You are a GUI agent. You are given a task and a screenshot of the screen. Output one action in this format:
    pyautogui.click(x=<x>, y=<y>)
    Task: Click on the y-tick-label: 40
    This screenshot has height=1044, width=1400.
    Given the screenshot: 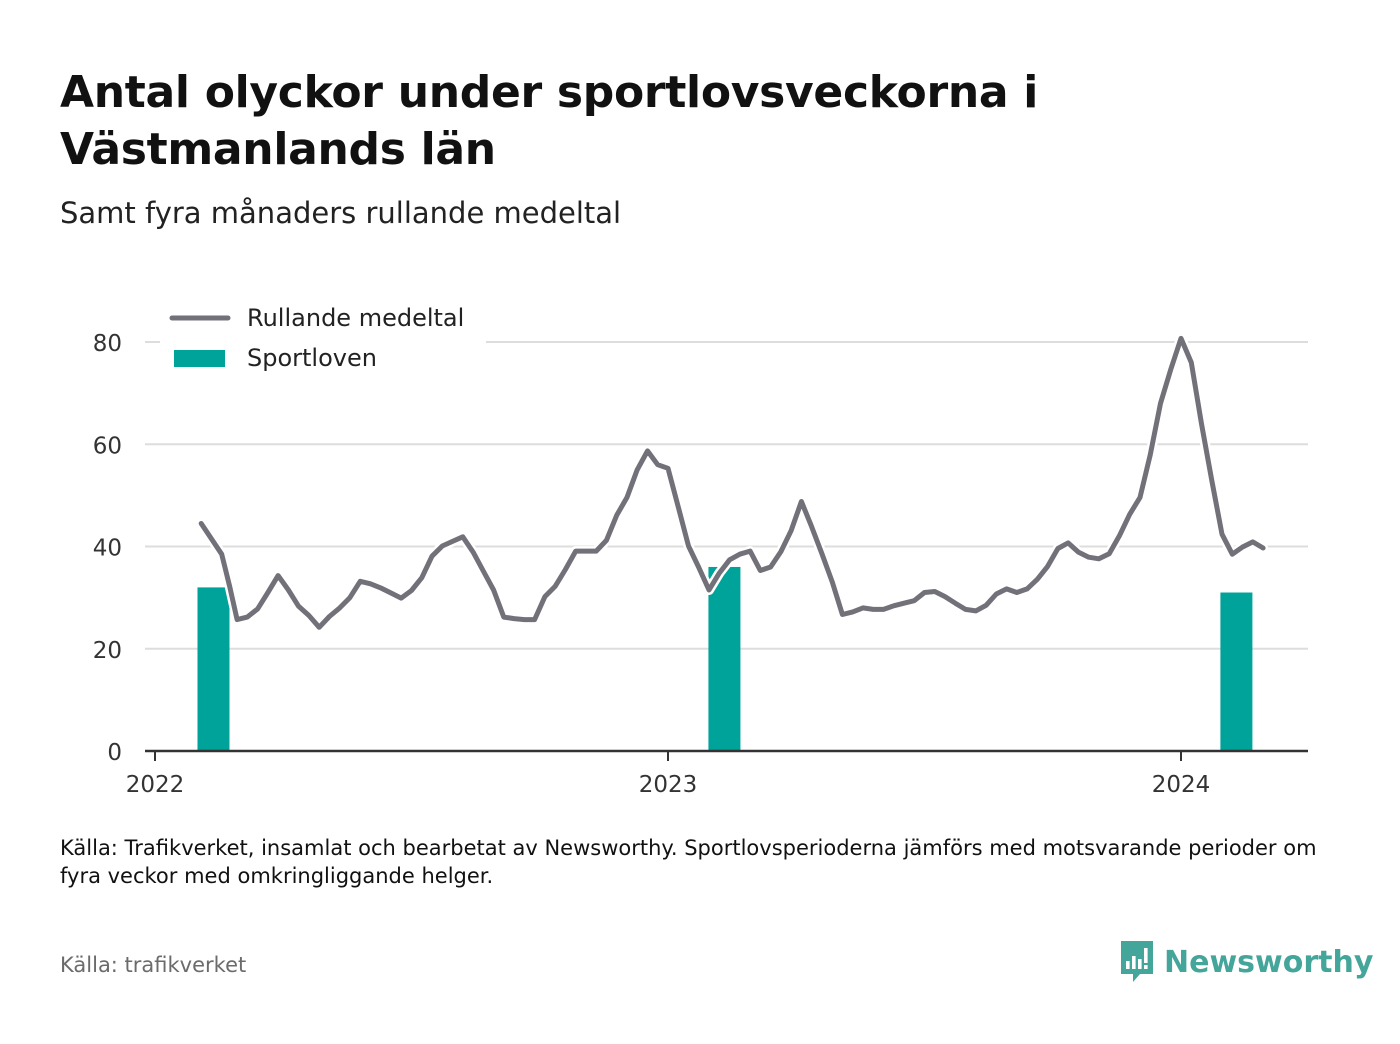 What is the action you would take?
    pyautogui.click(x=107, y=549)
    